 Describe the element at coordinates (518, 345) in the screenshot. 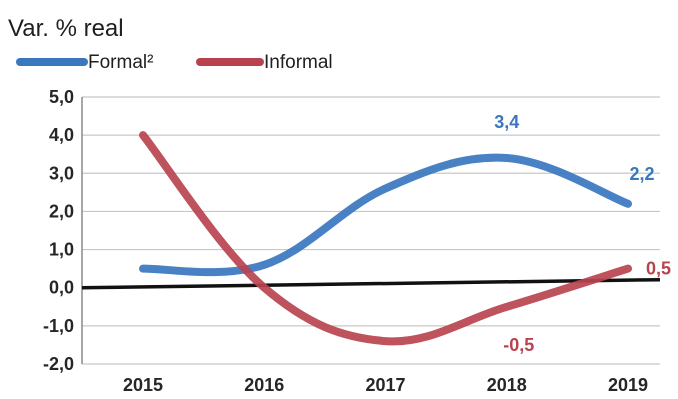

I see `data-label-informal-2018: -0,5` at that location.